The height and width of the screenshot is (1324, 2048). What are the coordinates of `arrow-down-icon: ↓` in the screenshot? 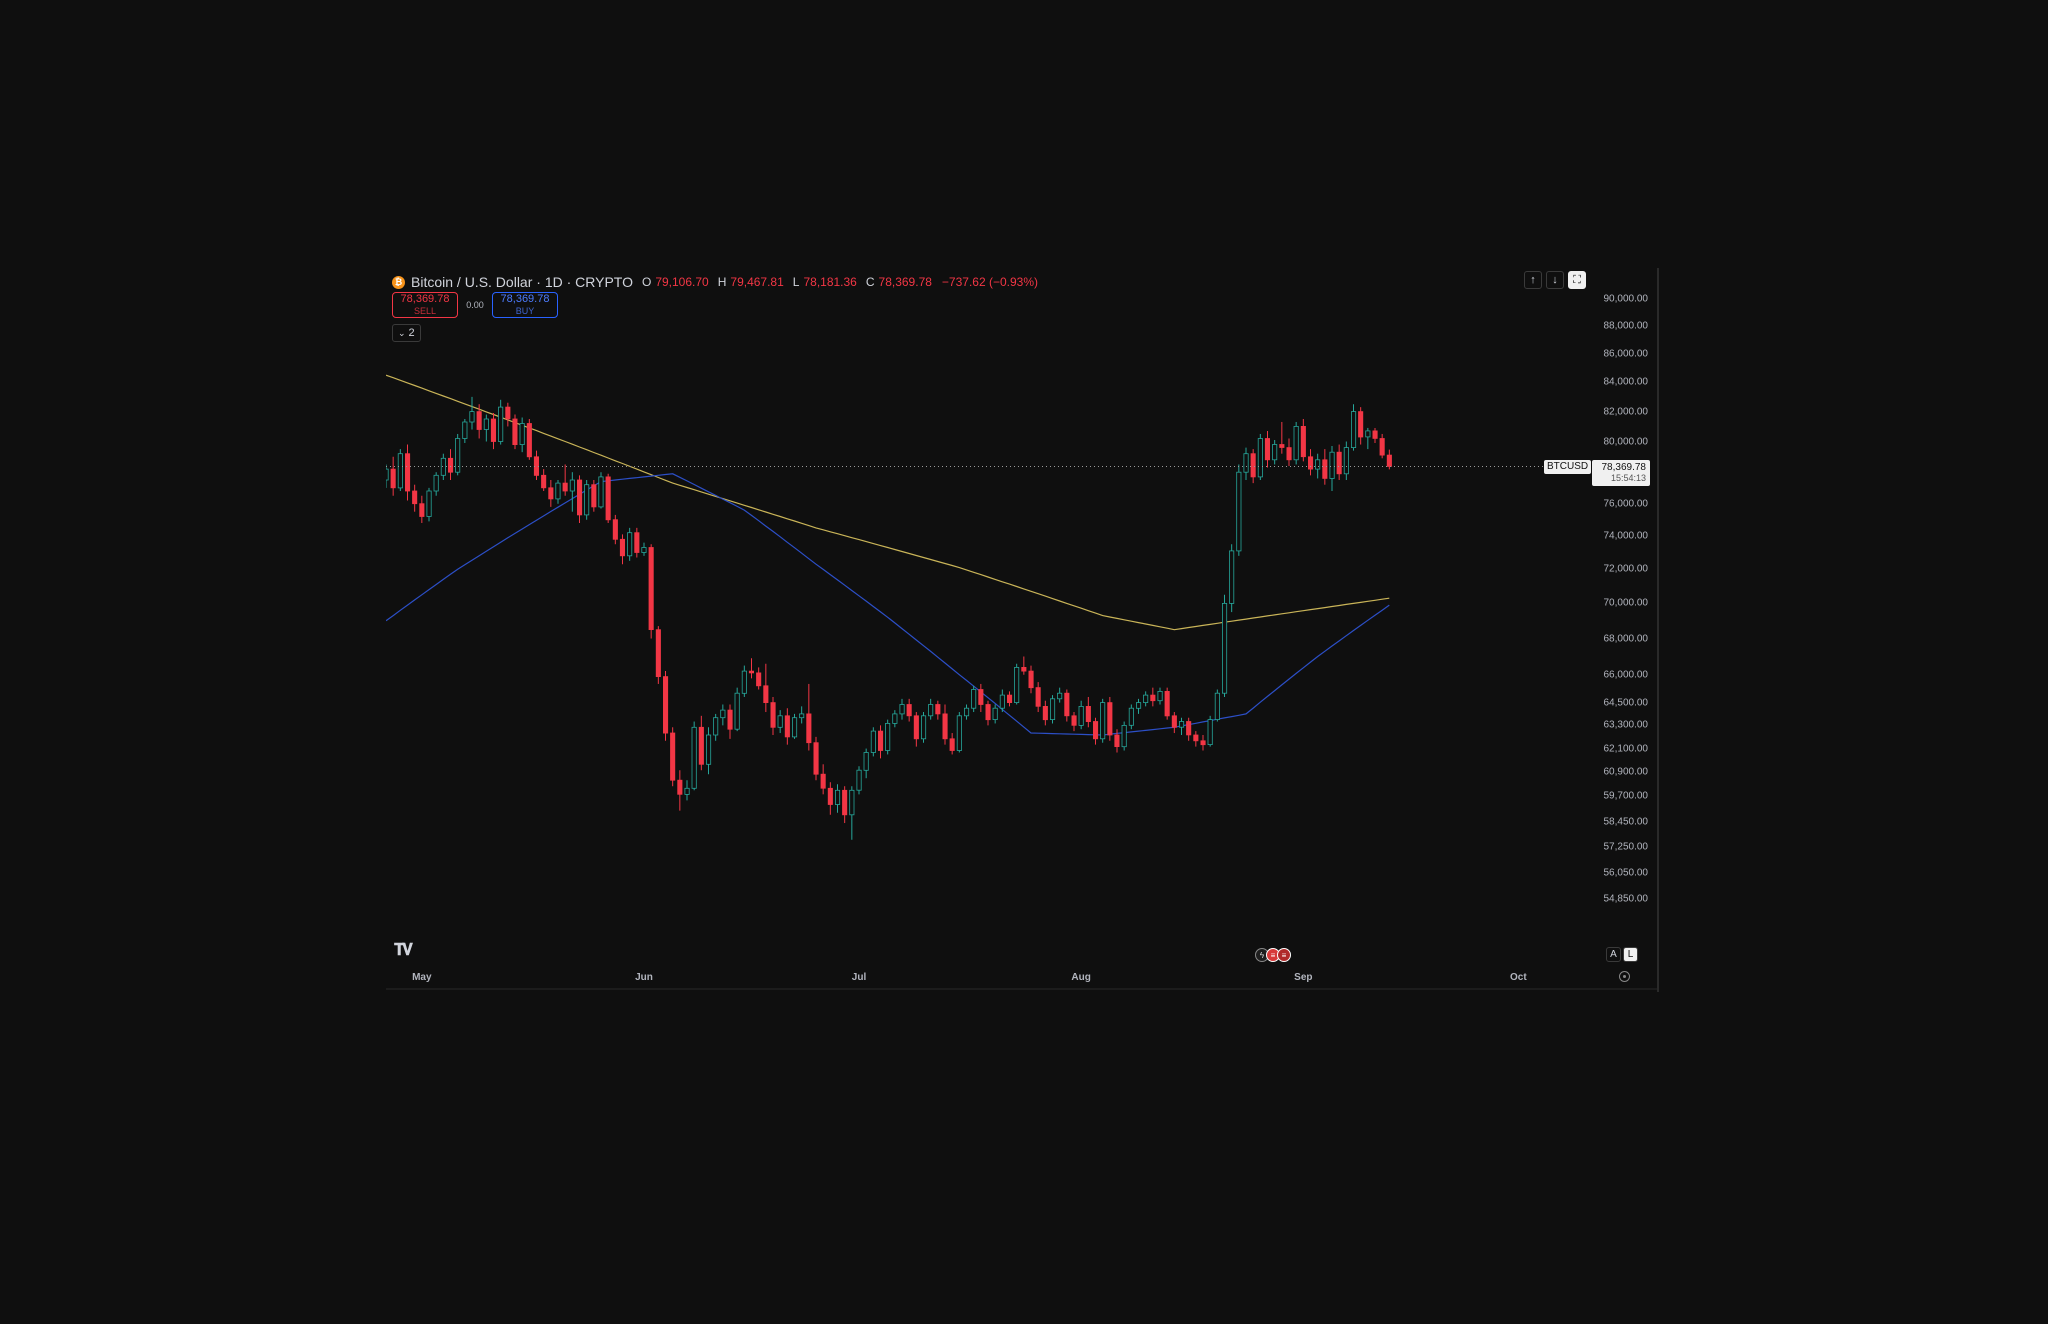 It's located at (1555, 280).